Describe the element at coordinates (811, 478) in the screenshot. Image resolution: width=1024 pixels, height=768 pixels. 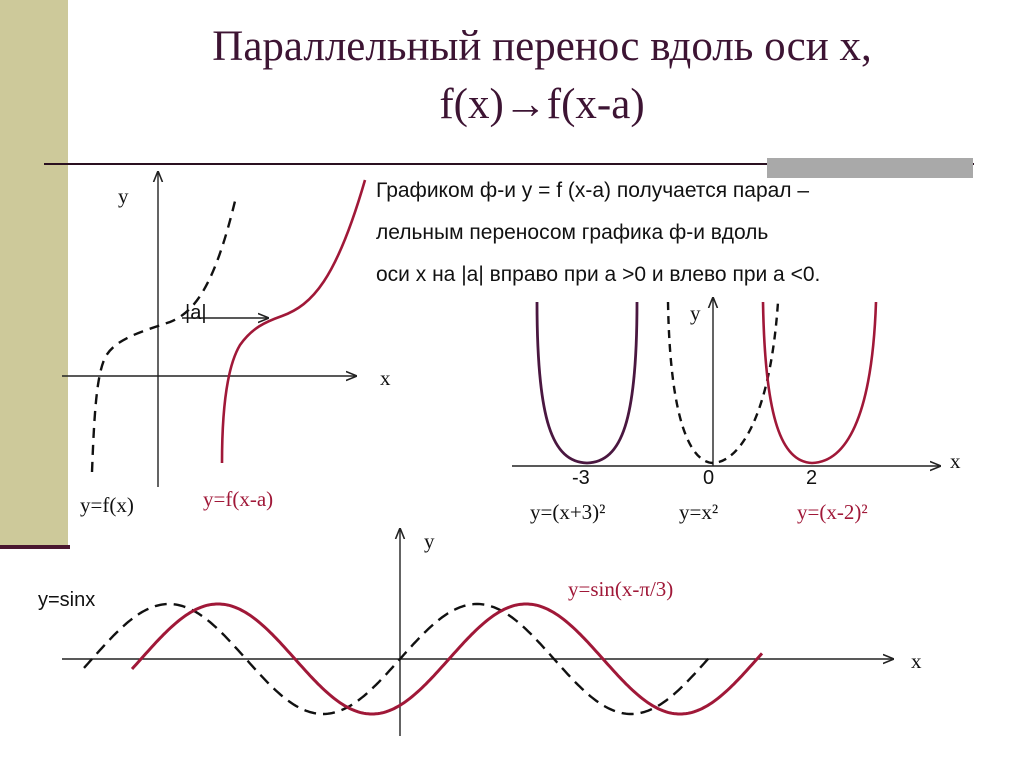
I see `fig2-tick: 2` at that location.